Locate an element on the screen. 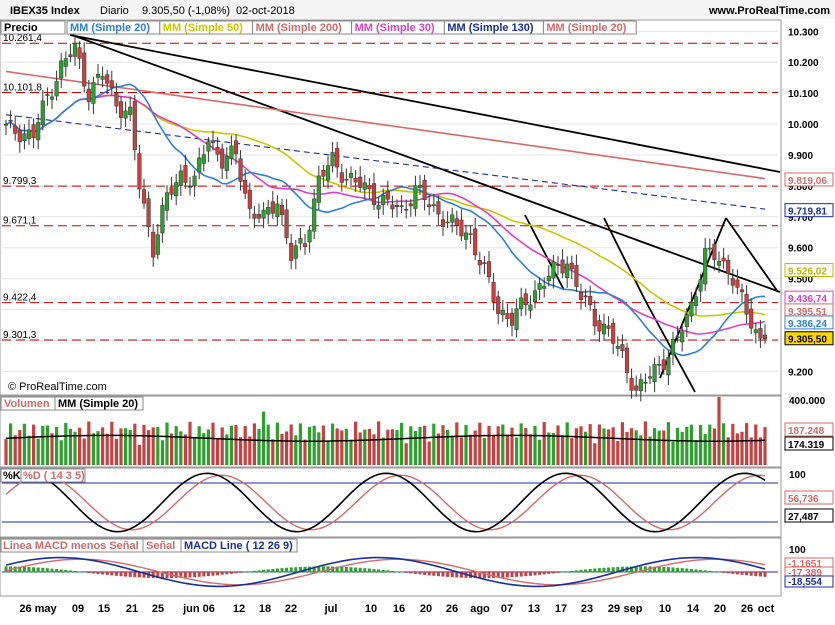 Image resolution: width=835 pixels, height=625 pixels. macd-signal-label: Señal is located at coordinates (160, 546).